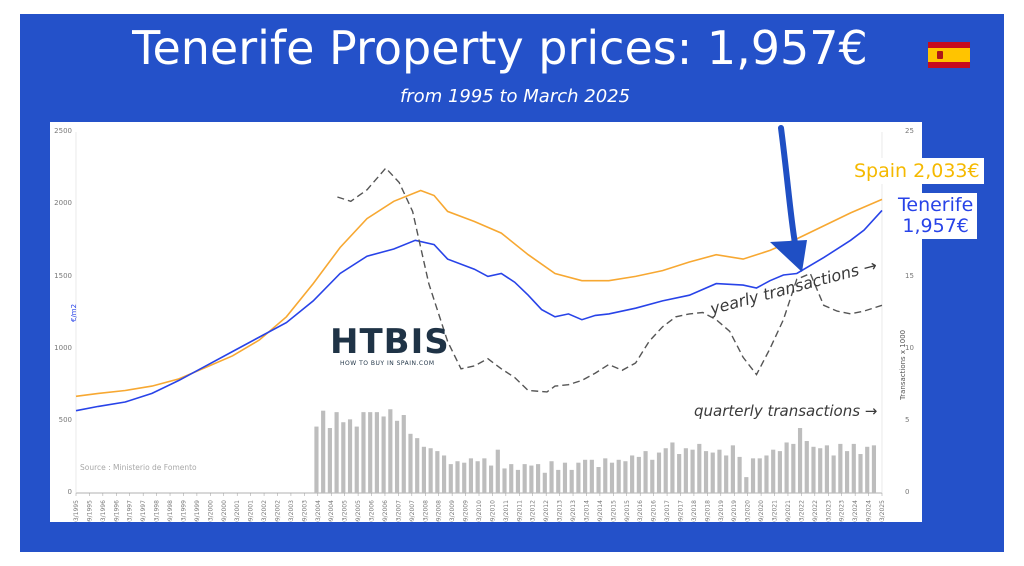 The height and width of the screenshot is (566, 1024). I want to click on quarterly-transactions-annotation: quarterly transactions →, so click(786, 411).